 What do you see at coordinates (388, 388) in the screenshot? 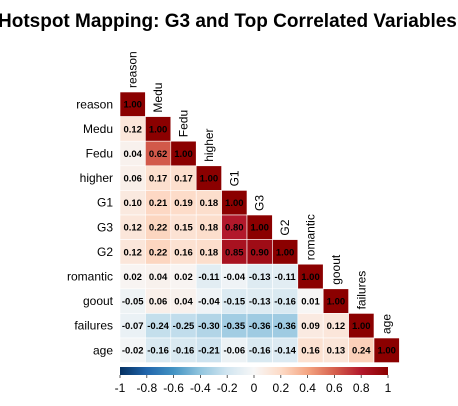
I see `color-bar-tick-label: 1` at bounding box center [388, 388].